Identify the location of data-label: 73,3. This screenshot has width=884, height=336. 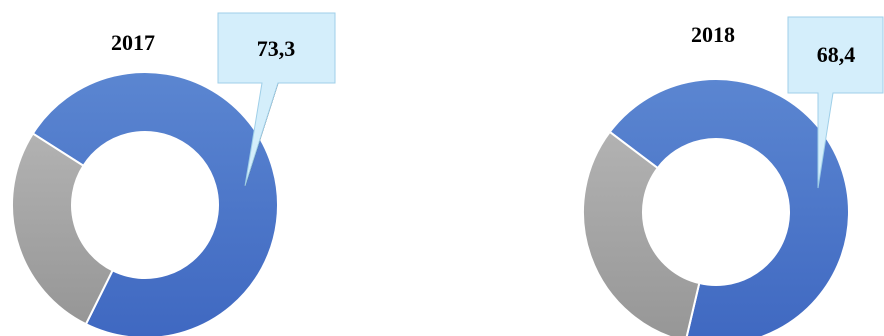
(276, 48).